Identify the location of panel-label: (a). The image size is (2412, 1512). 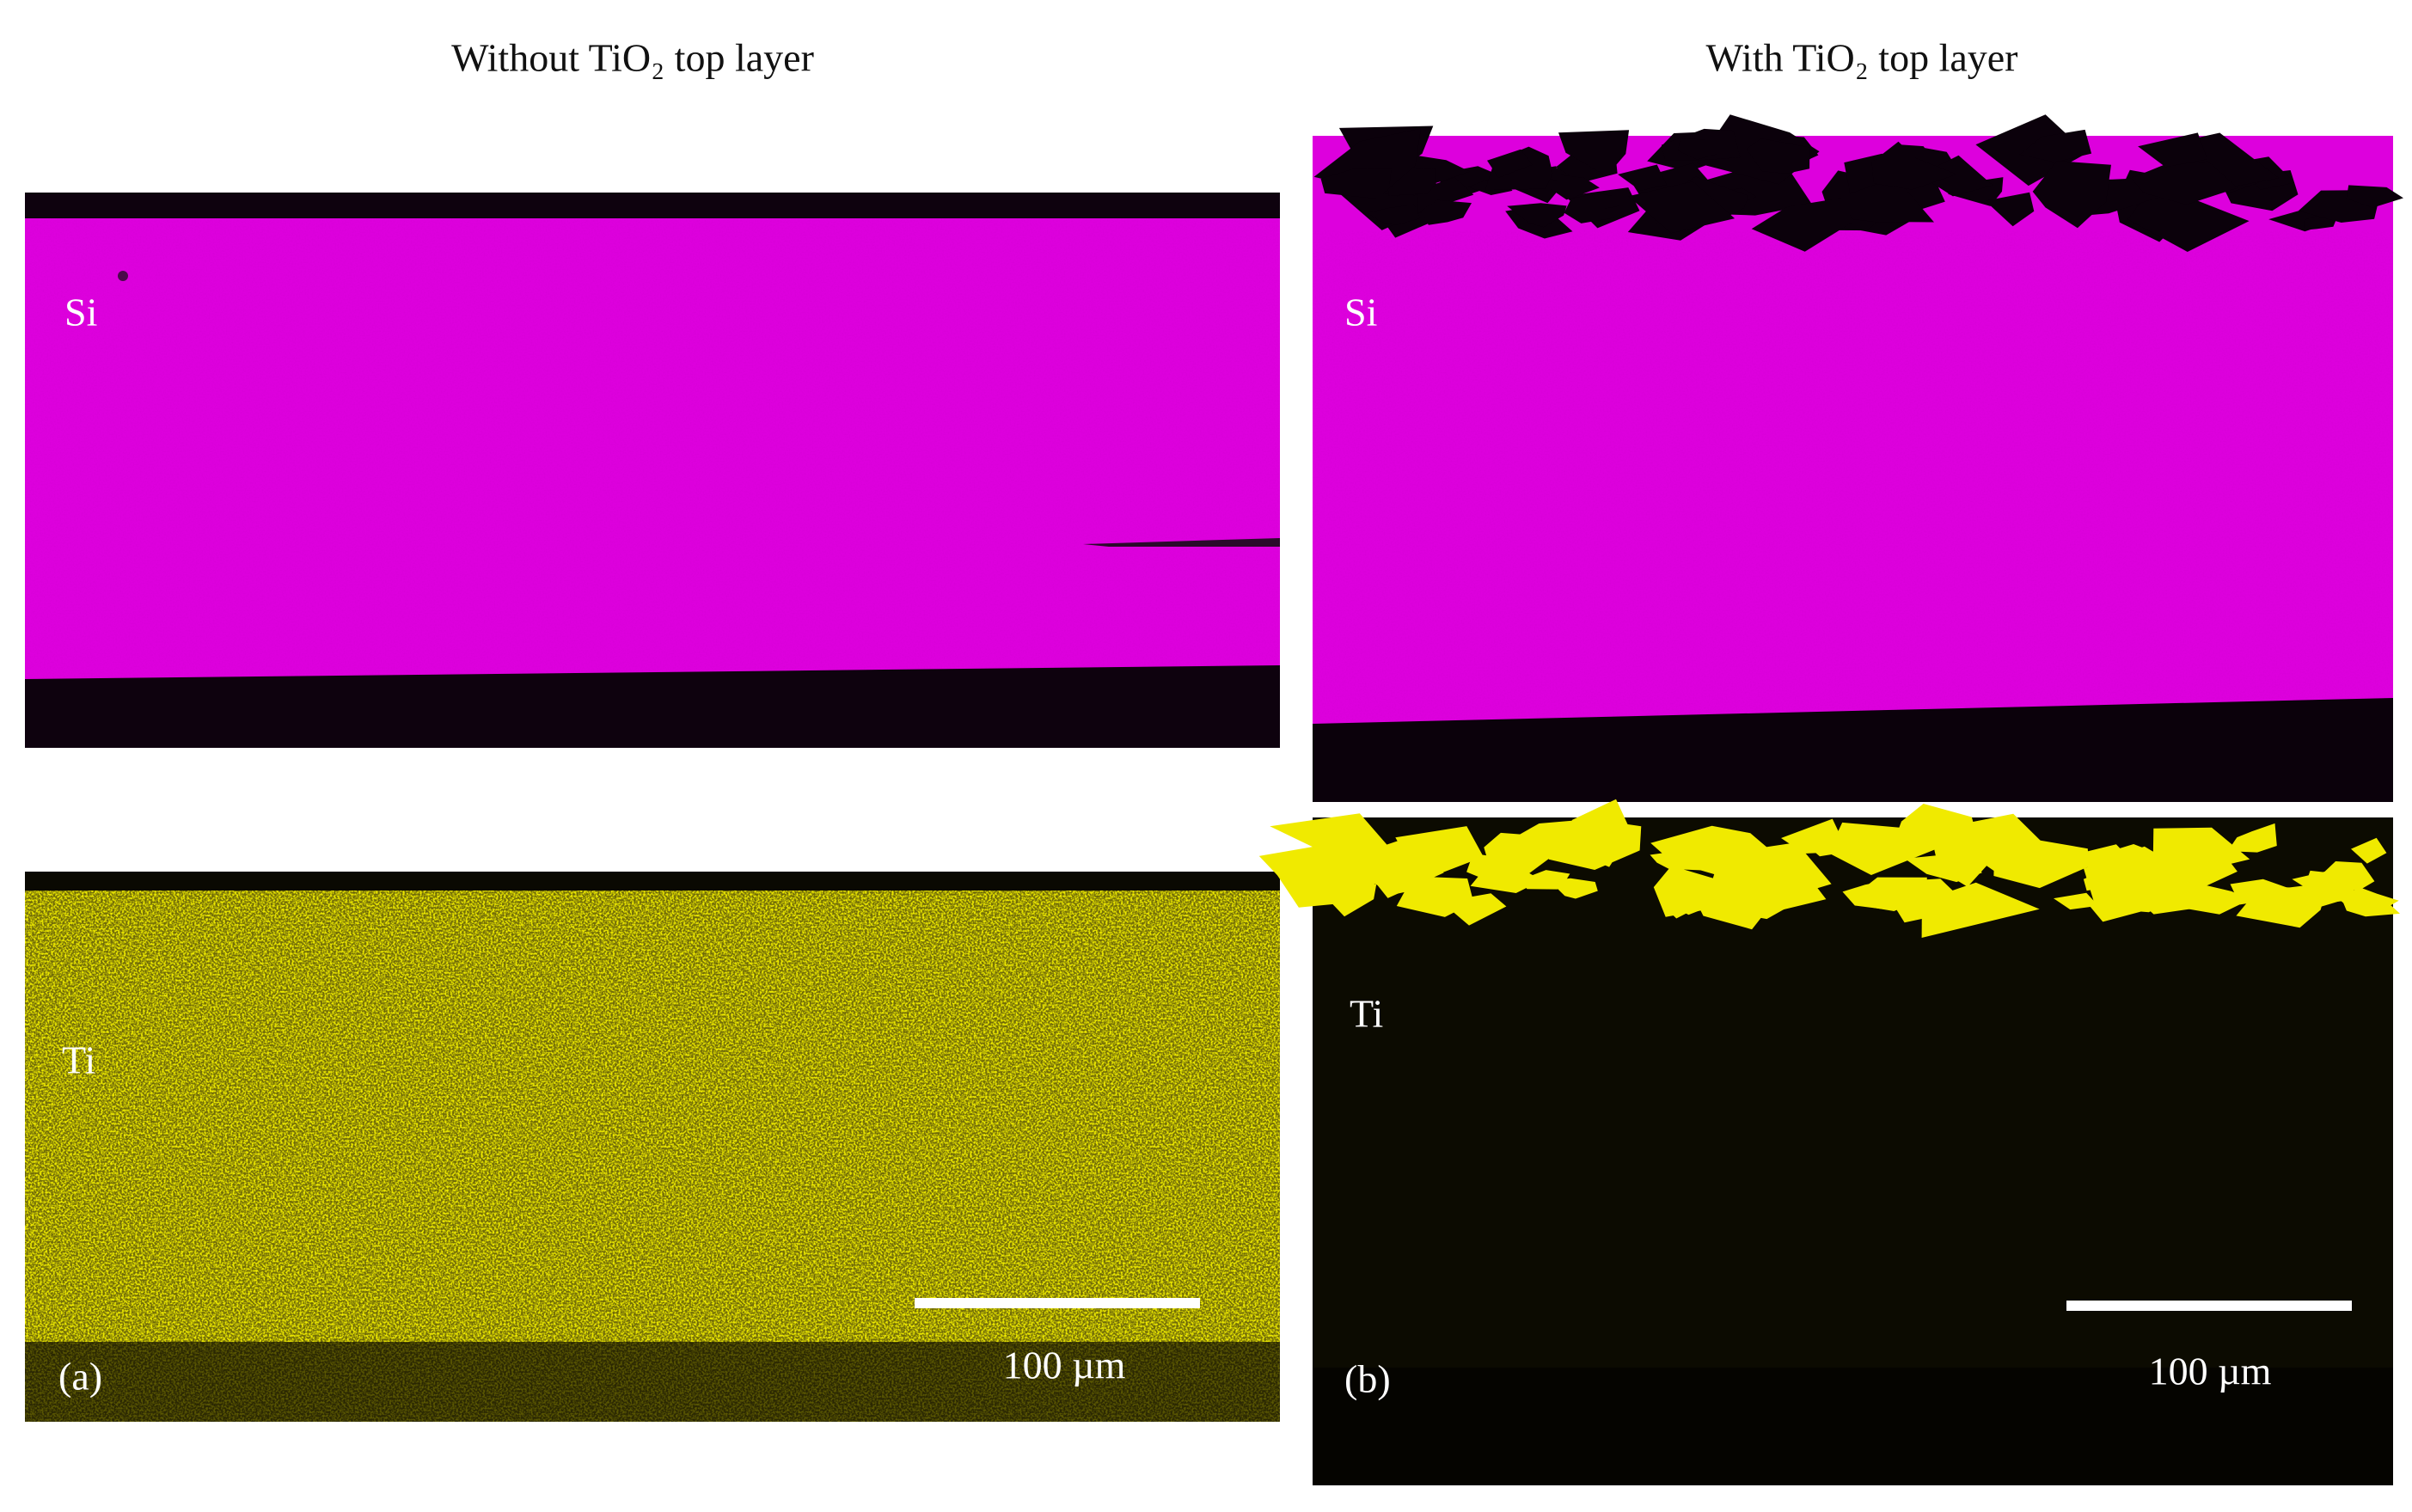
(80, 1377).